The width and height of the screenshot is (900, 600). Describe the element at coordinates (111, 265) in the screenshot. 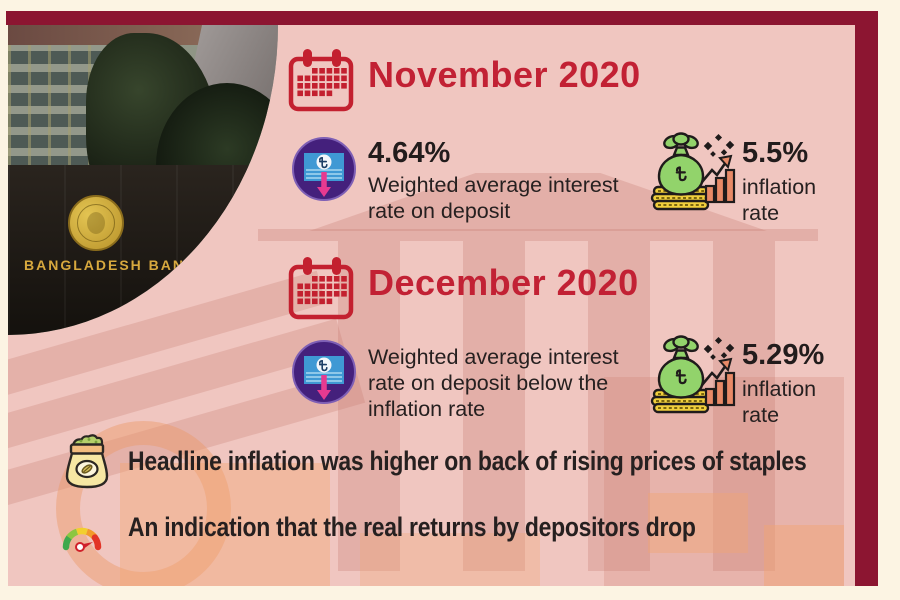

I see `bank-photo-caption: BANGLADESH BANK` at that location.